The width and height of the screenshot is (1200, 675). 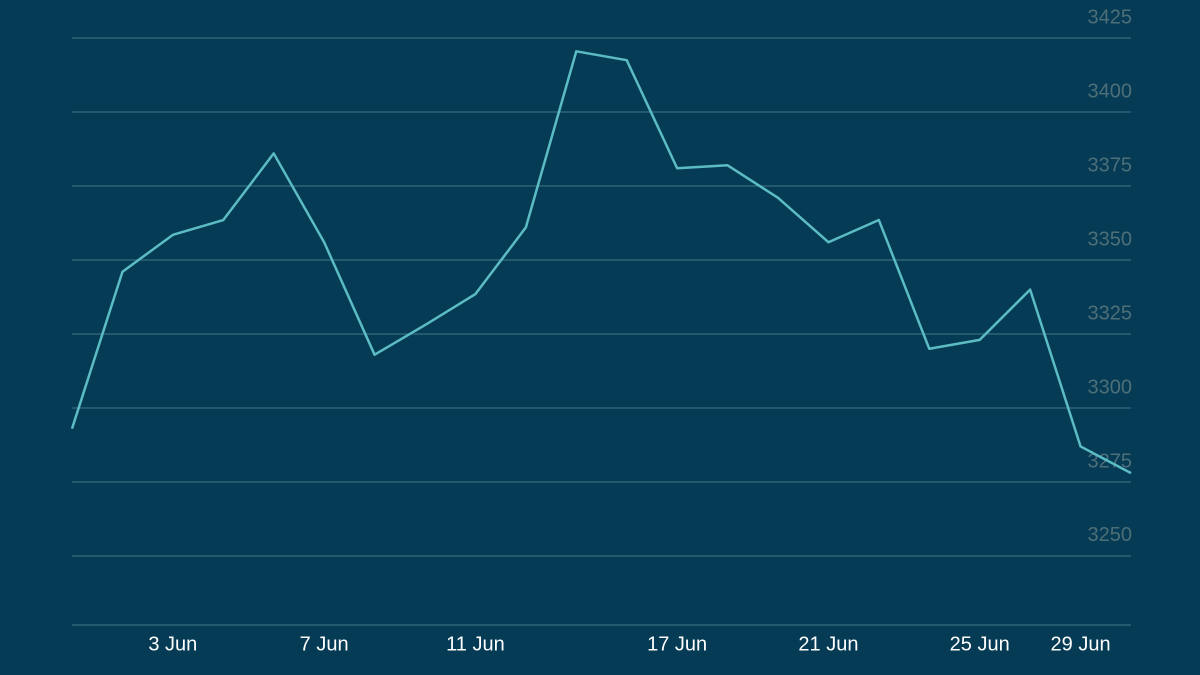 I want to click on x-tick-label: 29 Jun, so click(x=1081, y=644).